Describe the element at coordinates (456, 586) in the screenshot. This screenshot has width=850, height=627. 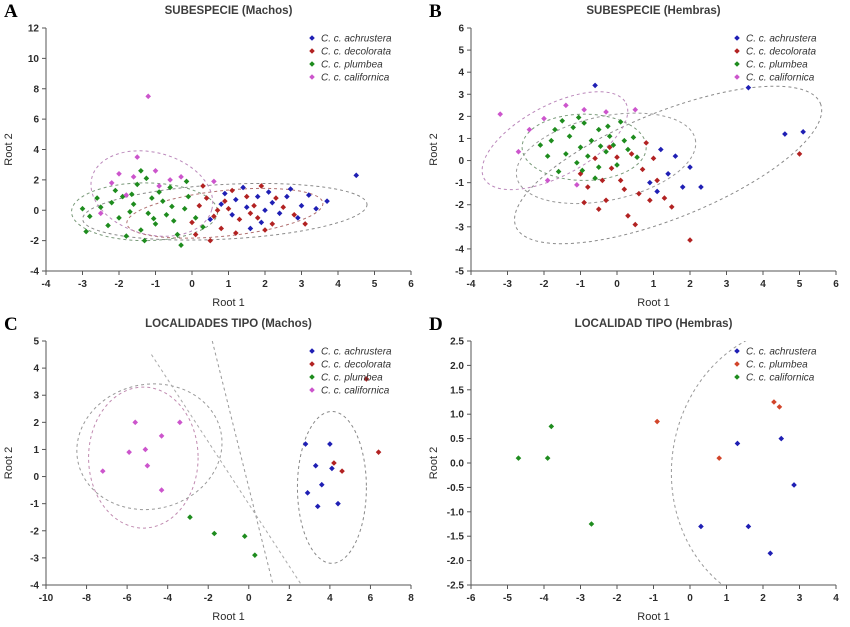
I see `y-tick-label: -2.5` at that location.